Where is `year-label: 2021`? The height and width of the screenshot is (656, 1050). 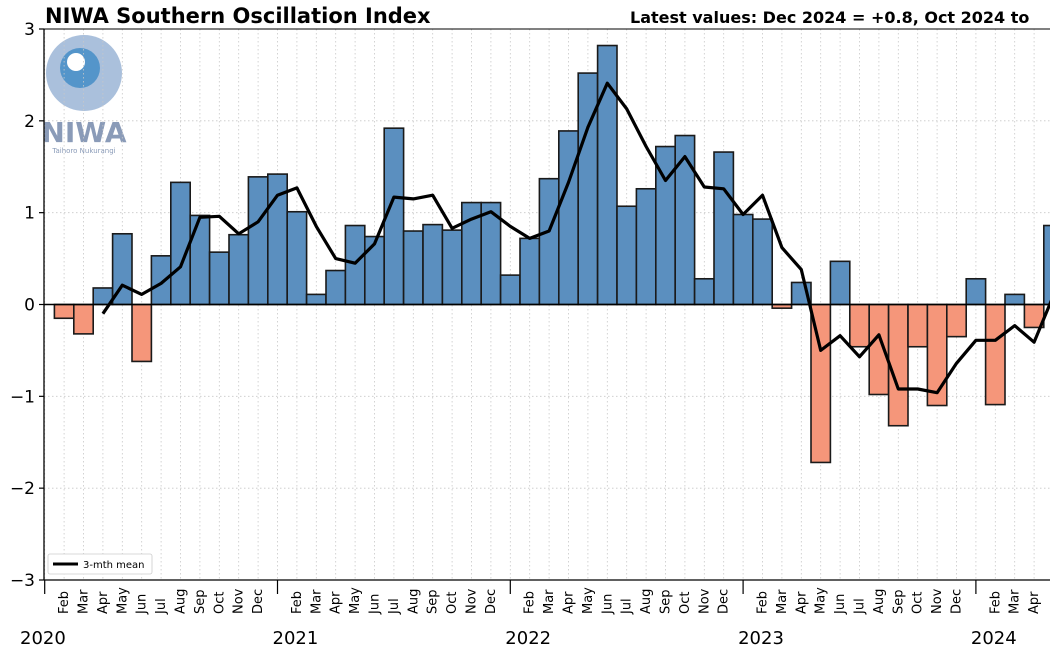
year-label: 2021 is located at coordinates (296, 638).